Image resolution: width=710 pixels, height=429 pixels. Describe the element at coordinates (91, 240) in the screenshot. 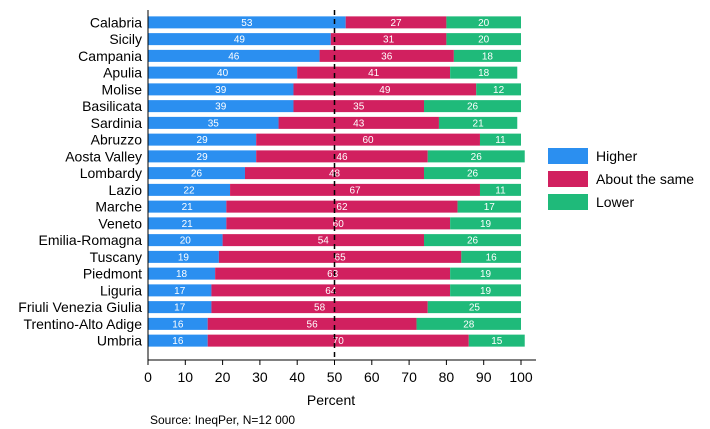

I see `category-label: Emilia-Romagna` at that location.